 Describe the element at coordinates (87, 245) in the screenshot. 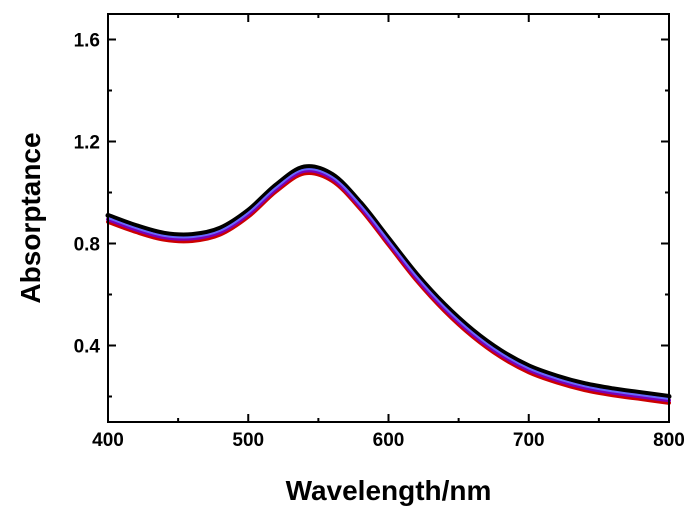

I see `y-tick-label: 0.8` at that location.